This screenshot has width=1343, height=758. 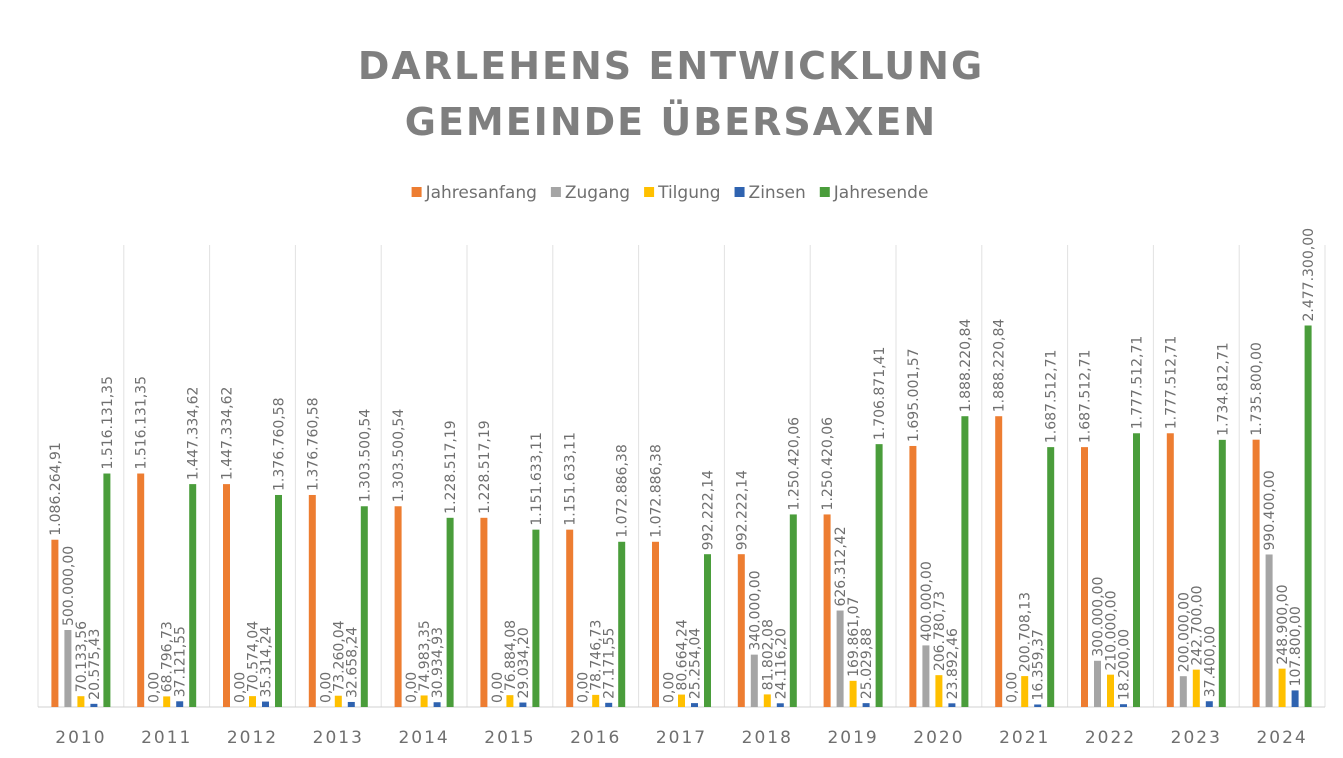 What do you see at coordinates (423, 738) in the screenshot?
I see `x-tick-label: 2014` at bounding box center [423, 738].